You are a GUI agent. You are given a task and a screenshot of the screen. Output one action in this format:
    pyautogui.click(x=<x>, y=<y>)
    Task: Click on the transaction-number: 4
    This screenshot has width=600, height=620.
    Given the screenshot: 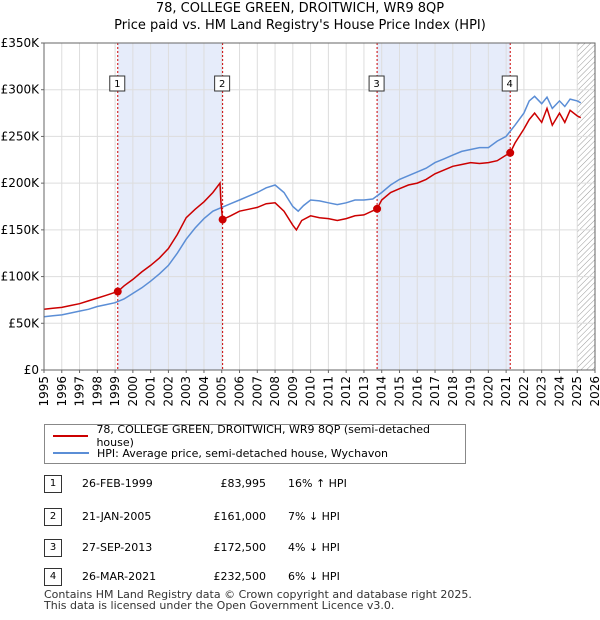 What is the action you would take?
    pyautogui.click(x=53, y=577)
    